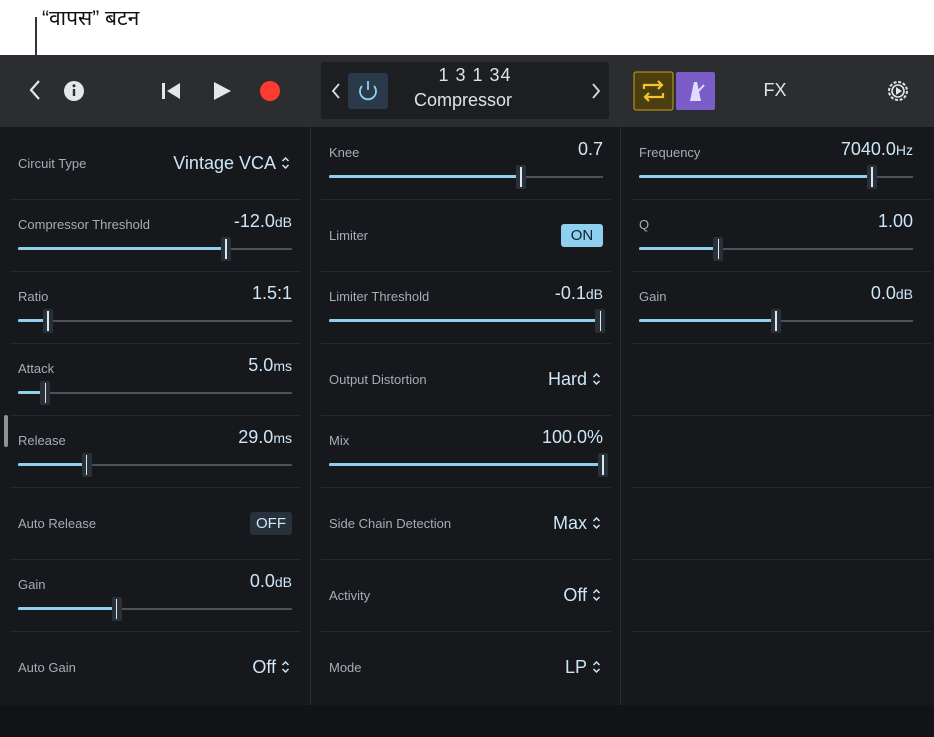 Image resolution: width=934 pixels, height=737 pixels. Describe the element at coordinates (575, 667) in the screenshot. I see `menu-value: LP` at that location.